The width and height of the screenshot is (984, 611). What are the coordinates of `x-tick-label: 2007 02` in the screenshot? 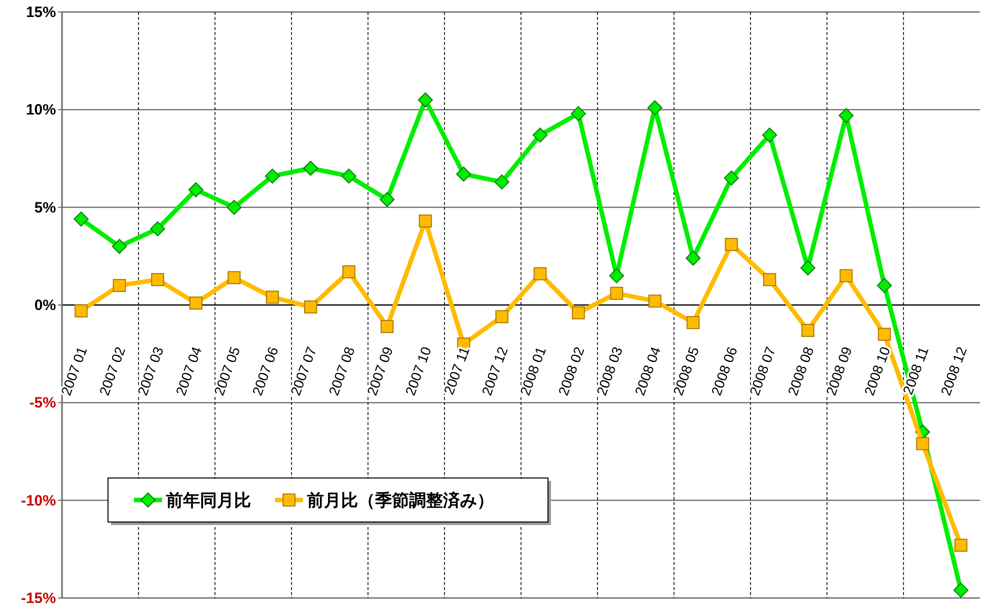 It's located at (112, 371).